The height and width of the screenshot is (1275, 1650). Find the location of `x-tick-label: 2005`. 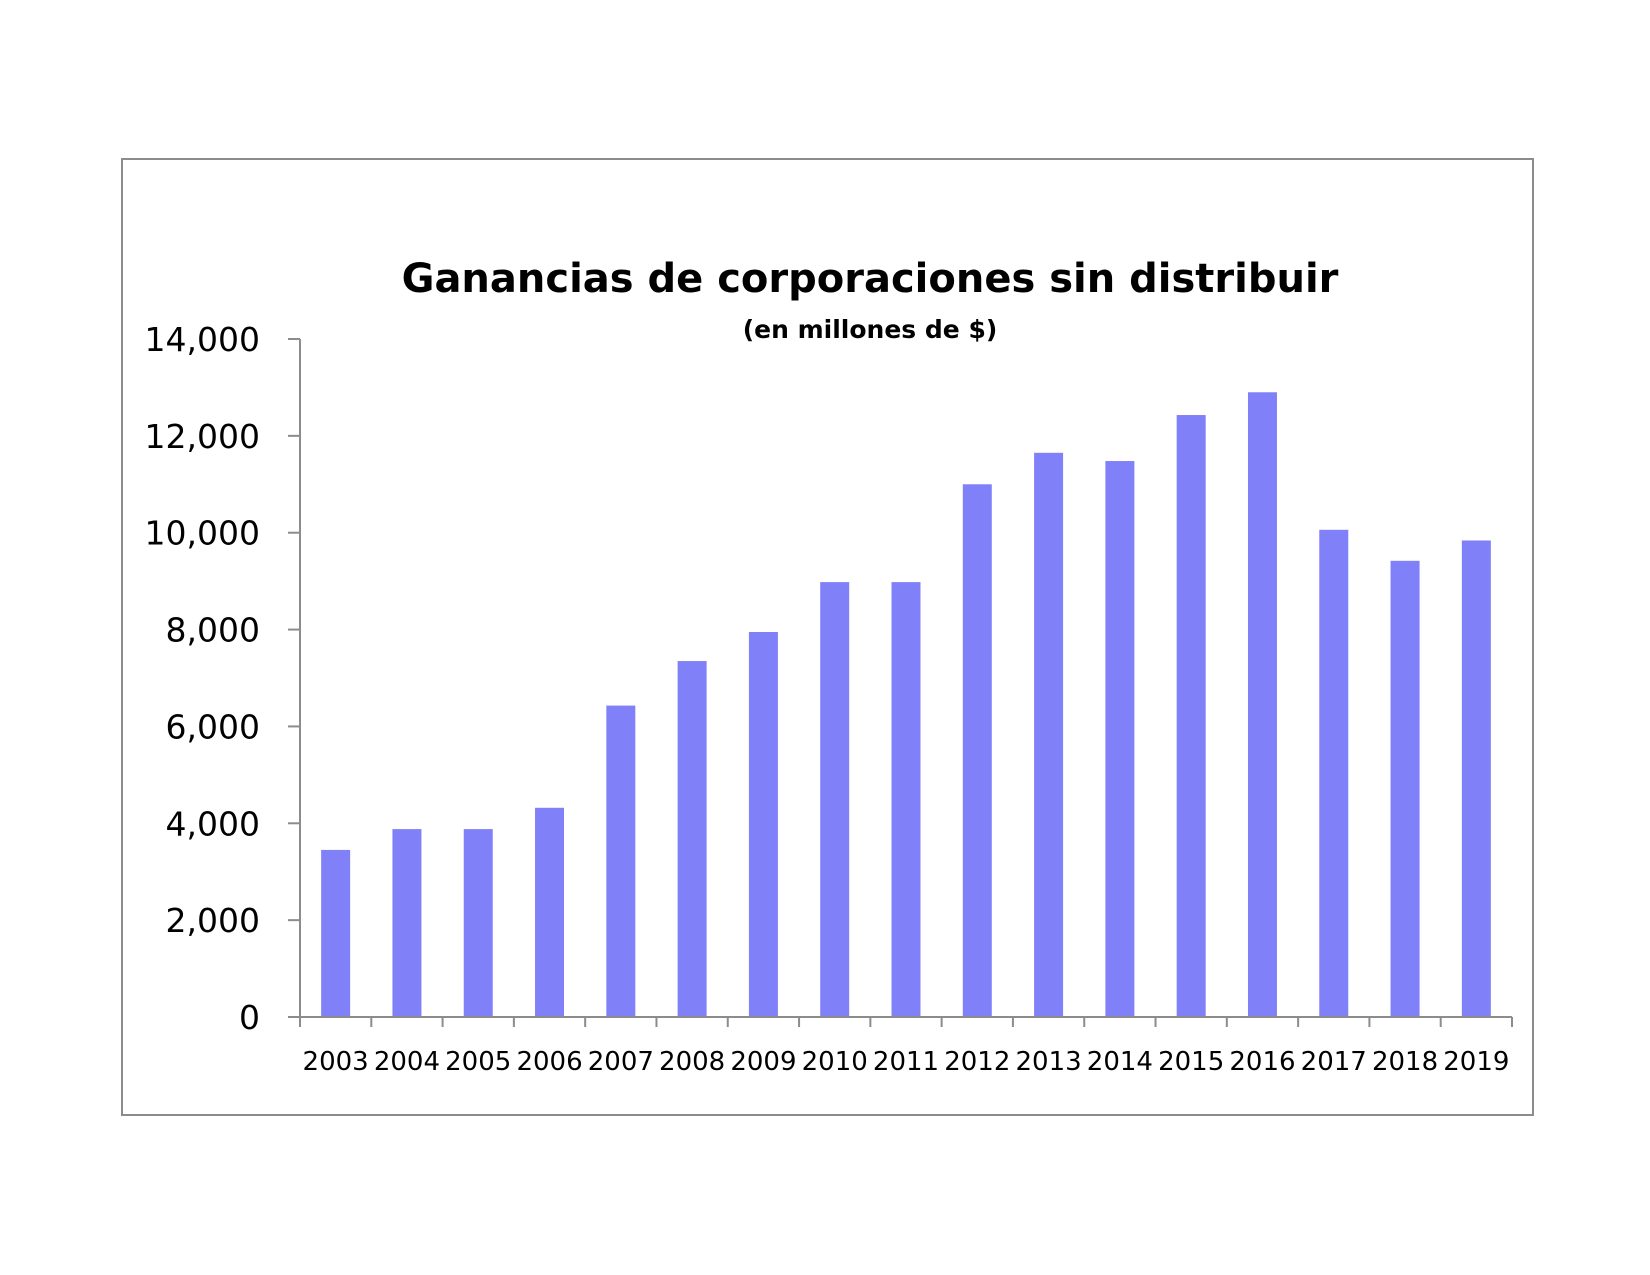

x-tick-label: 2005 is located at coordinates (478, 1062).